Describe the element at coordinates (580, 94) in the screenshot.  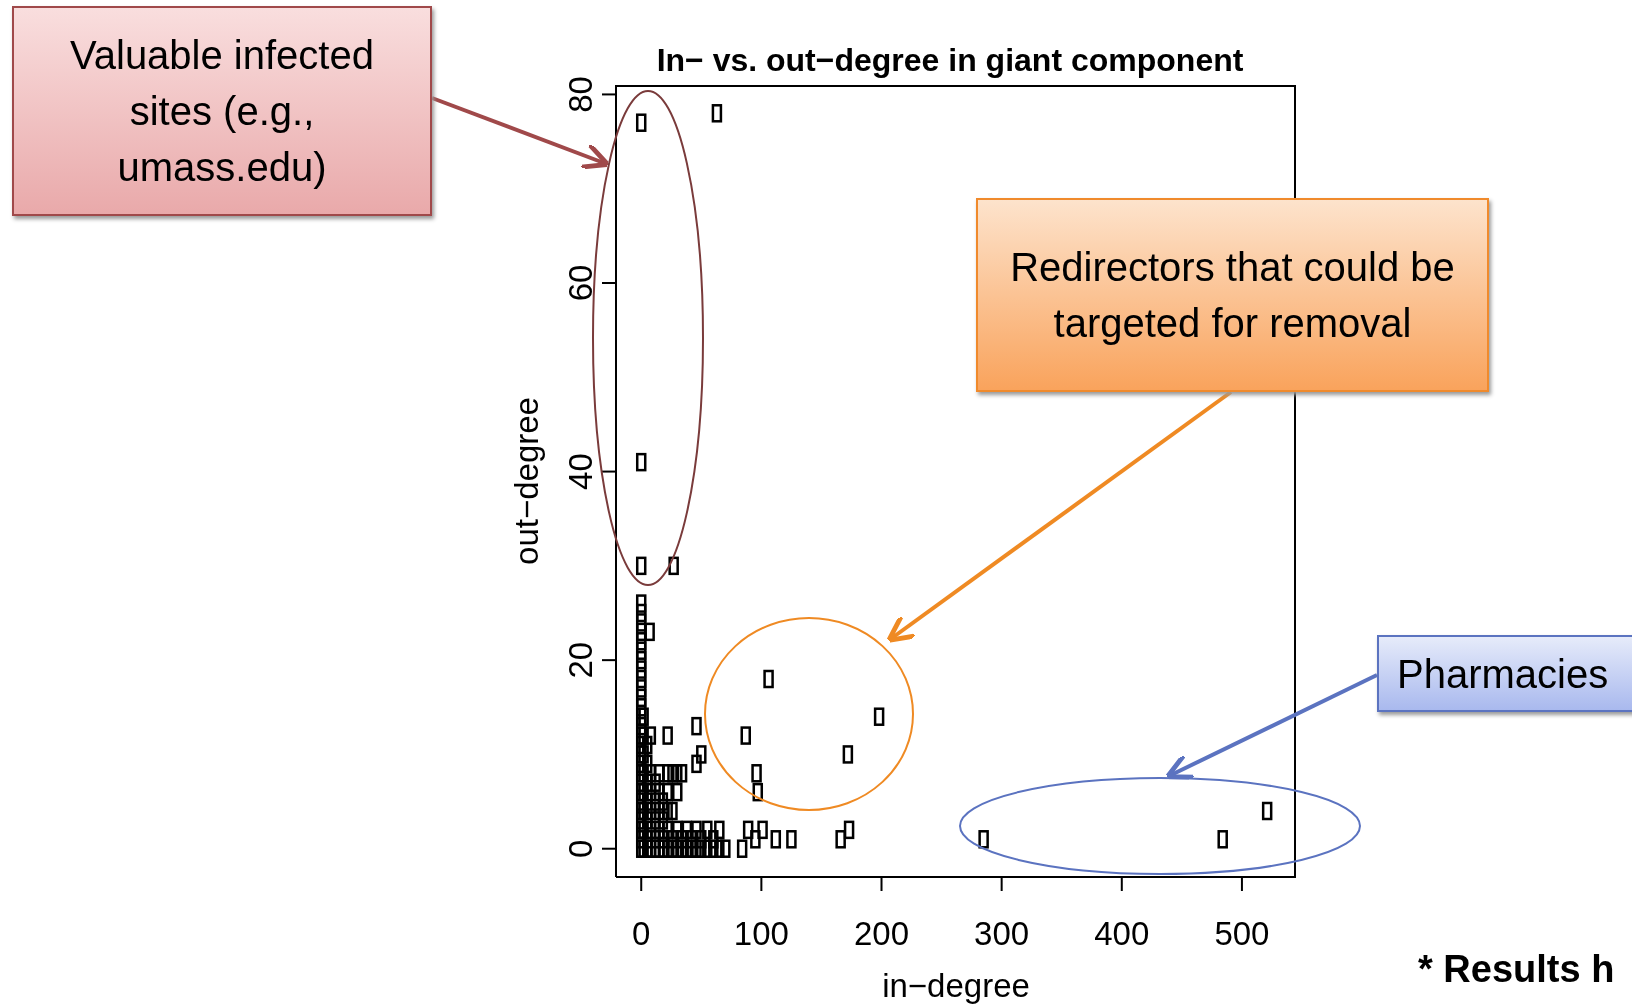
I see `y-tick-label: 80` at that location.